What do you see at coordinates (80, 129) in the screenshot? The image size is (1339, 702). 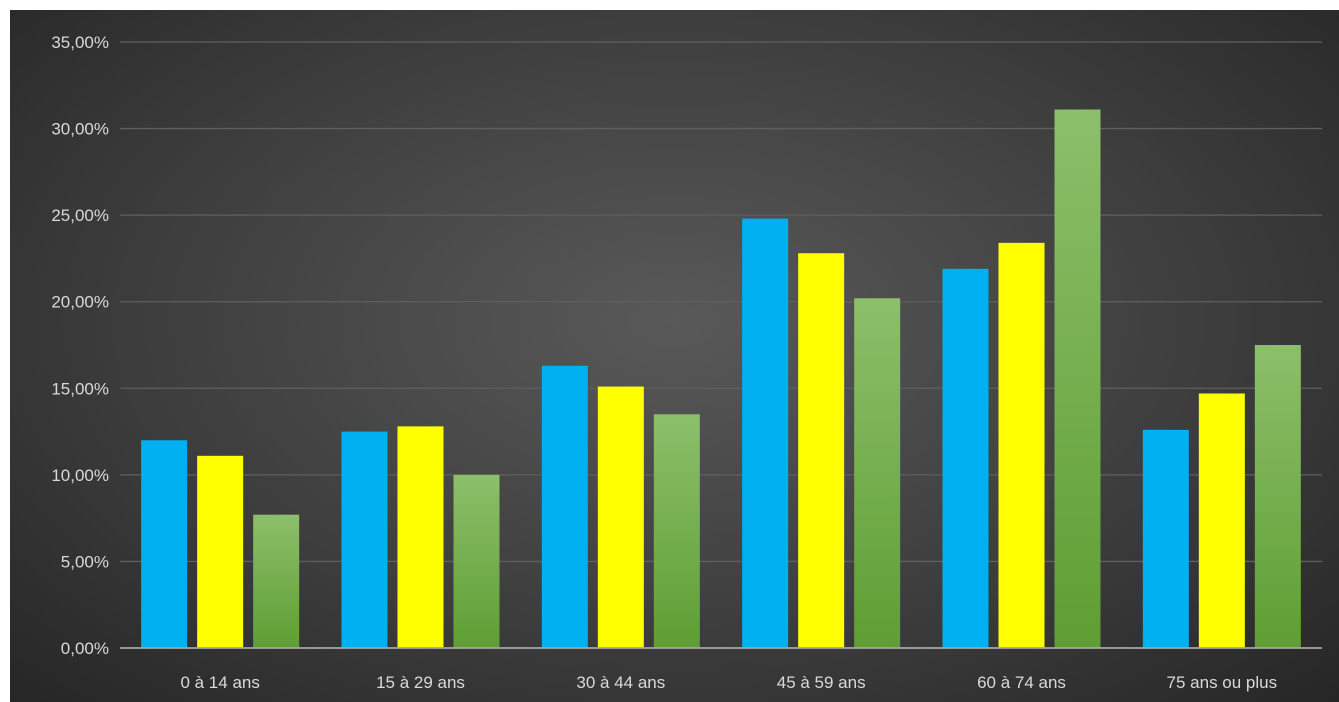 I see `y-tick-label: 30,00%` at bounding box center [80, 129].